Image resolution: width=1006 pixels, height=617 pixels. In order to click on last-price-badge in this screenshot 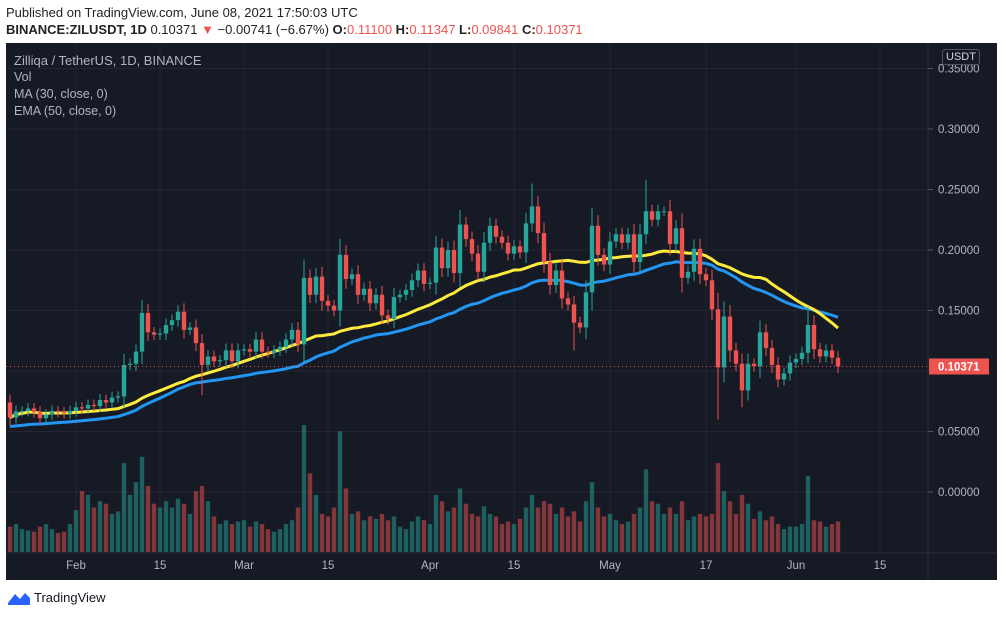, I will do `click(959, 366)`.